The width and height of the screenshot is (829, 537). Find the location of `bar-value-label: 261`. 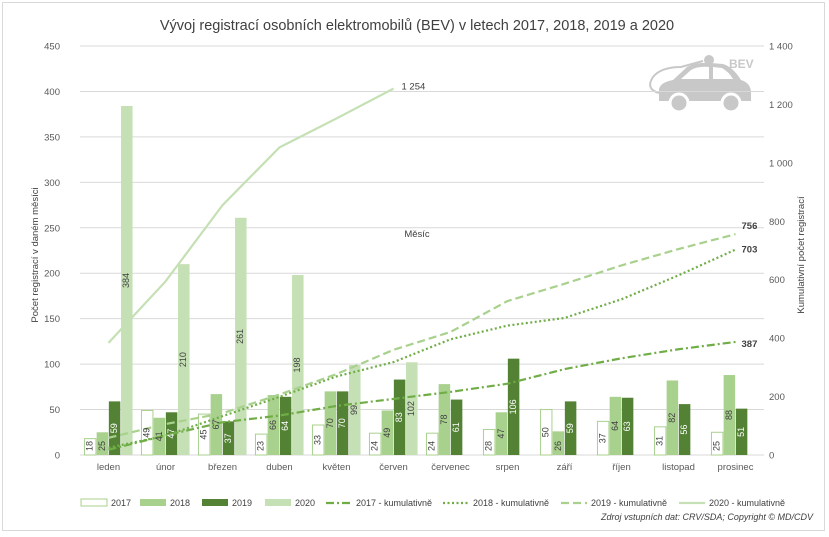

bar-value-label: 261 is located at coordinates (240, 336).